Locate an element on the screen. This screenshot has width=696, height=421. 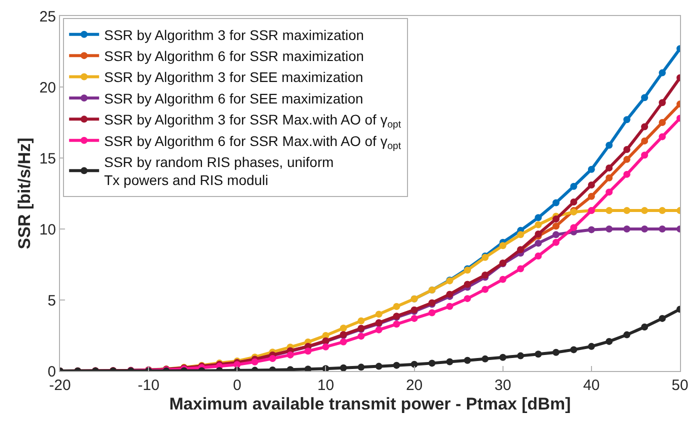
x-tick-label: 50 is located at coordinates (680, 385).